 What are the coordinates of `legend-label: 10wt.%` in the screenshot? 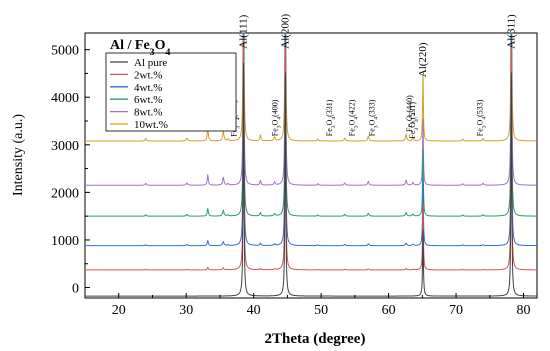 It's located at (151, 125).